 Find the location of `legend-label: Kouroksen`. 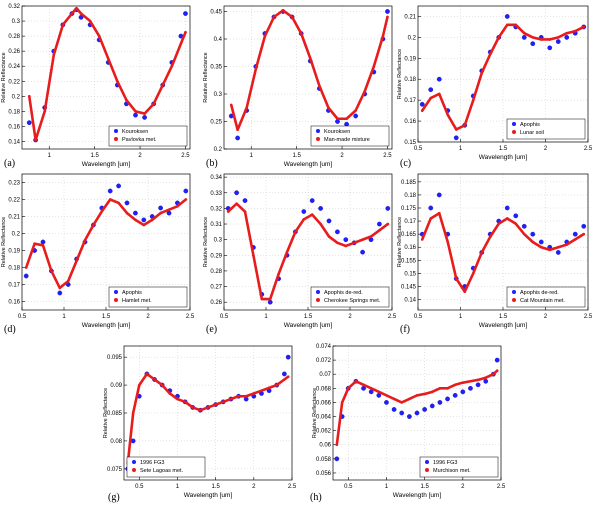

legend-label: Kouroksen is located at coordinates (337, 132).